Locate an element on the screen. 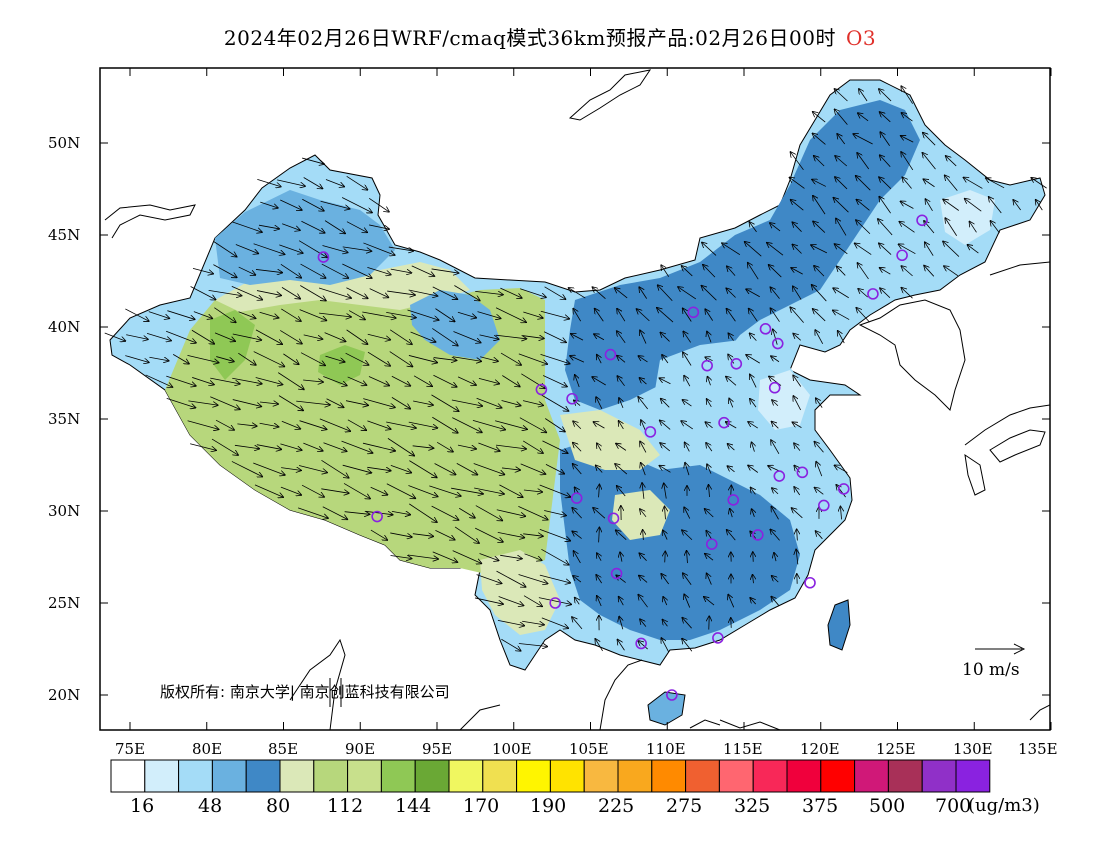  lat-label-45n: 45N is located at coordinates (64, 235).